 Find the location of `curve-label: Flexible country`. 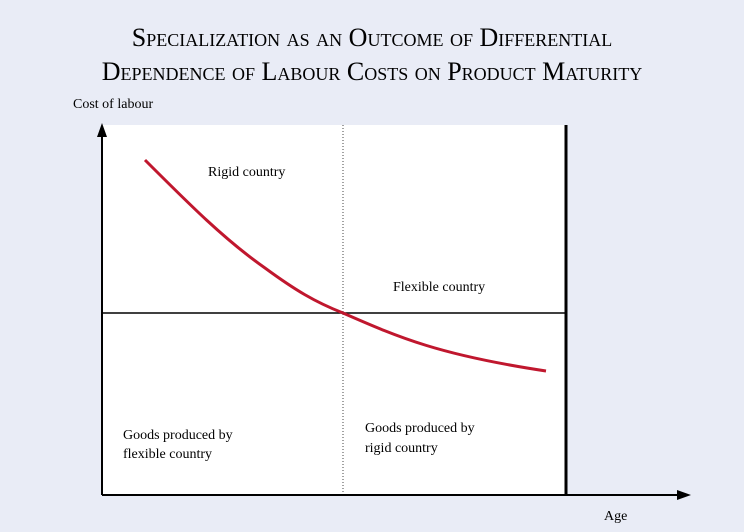

curve-label: Flexible country is located at coordinates (439, 287).